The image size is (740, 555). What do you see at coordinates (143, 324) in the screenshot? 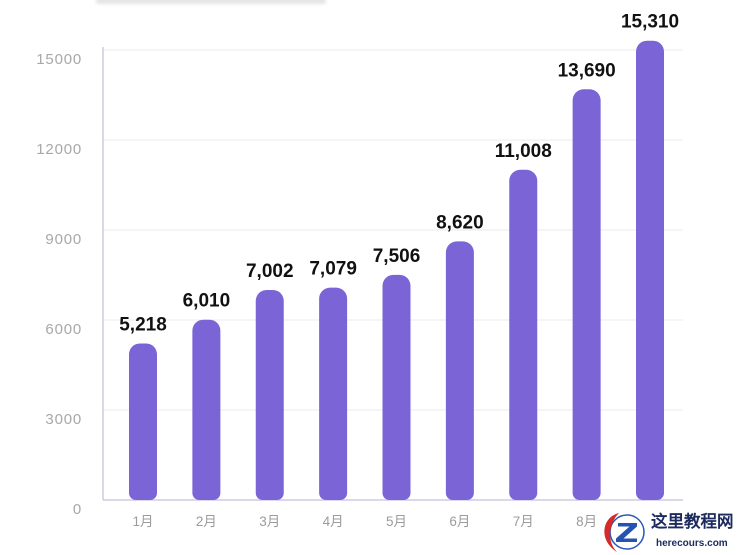
I see `value-label-1: 5,218` at bounding box center [143, 324].